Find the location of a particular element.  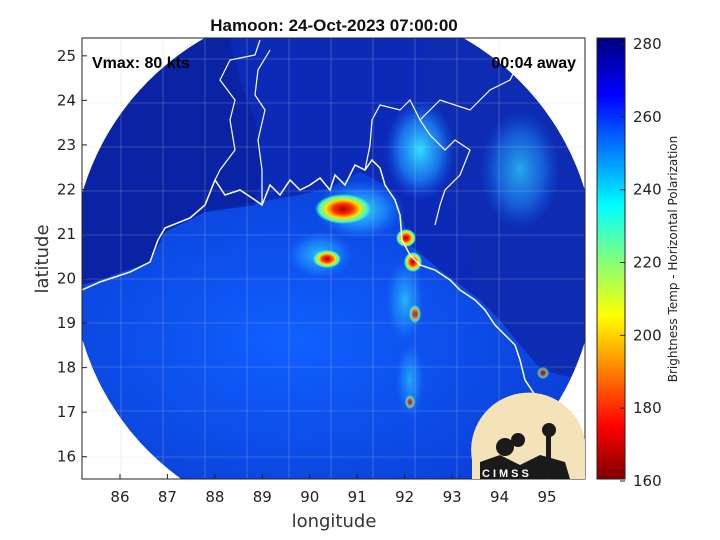

cimss-logo-text: CIMSS is located at coordinates (507, 474).